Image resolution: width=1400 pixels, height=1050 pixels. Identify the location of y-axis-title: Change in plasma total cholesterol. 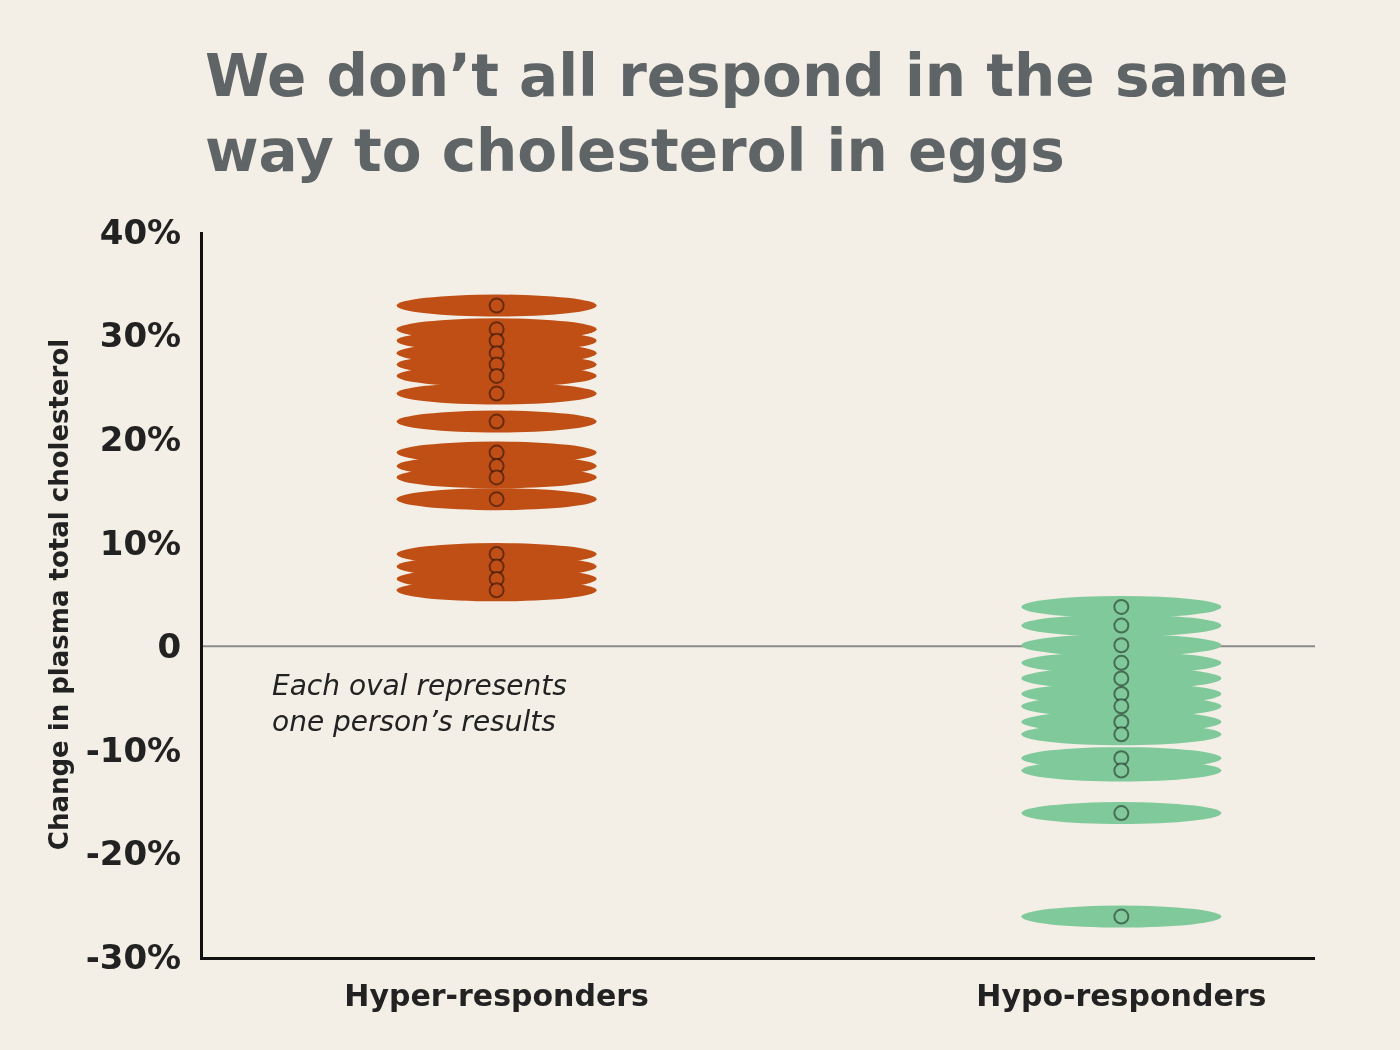
(59, 594).